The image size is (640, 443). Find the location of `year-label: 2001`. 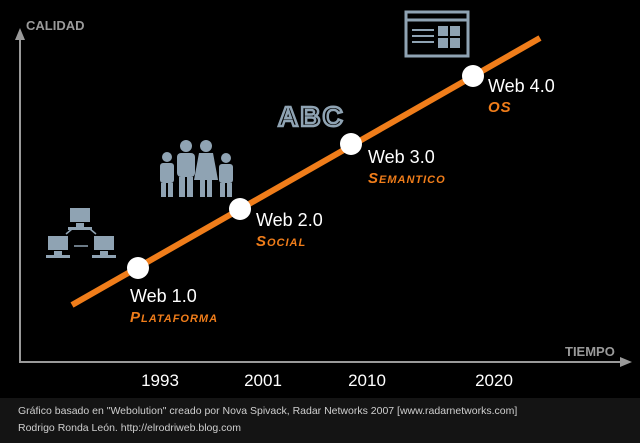

year-label: 2001 is located at coordinates (263, 380).